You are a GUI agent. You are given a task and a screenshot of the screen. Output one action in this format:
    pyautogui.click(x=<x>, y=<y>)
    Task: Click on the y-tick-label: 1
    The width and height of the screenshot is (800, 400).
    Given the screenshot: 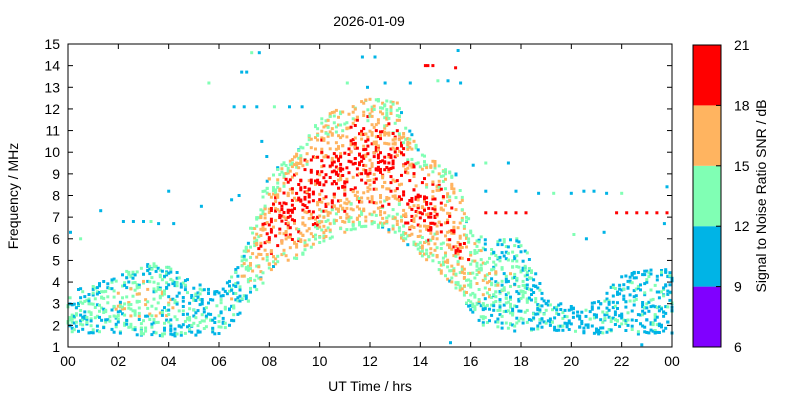 What is the action you would take?
    pyautogui.click(x=56, y=347)
    